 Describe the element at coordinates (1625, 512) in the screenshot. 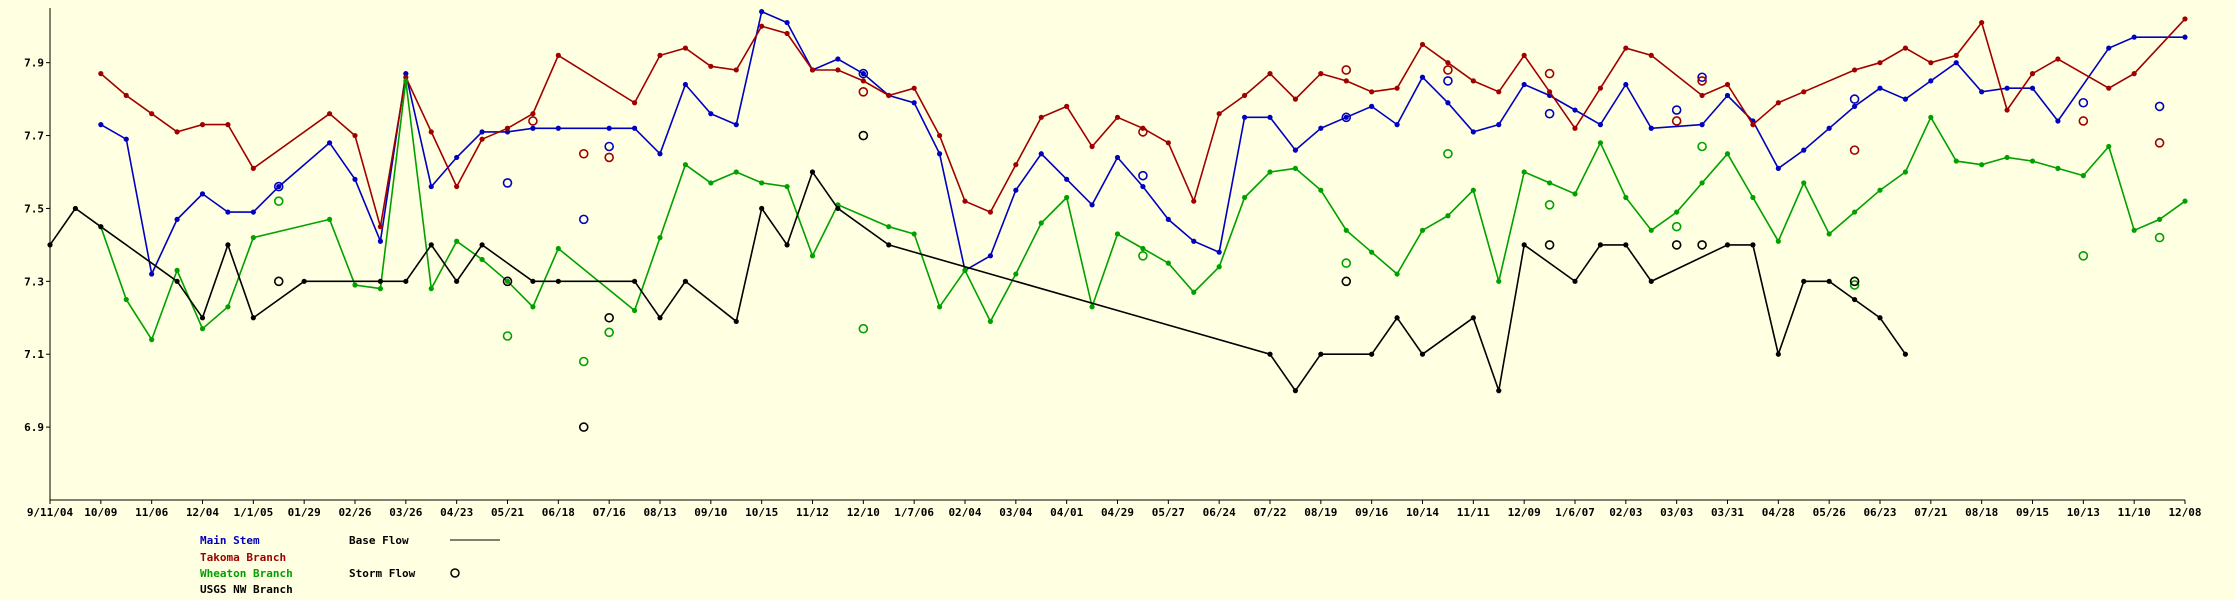

I see `x-tick-label: 02/03` at that location.